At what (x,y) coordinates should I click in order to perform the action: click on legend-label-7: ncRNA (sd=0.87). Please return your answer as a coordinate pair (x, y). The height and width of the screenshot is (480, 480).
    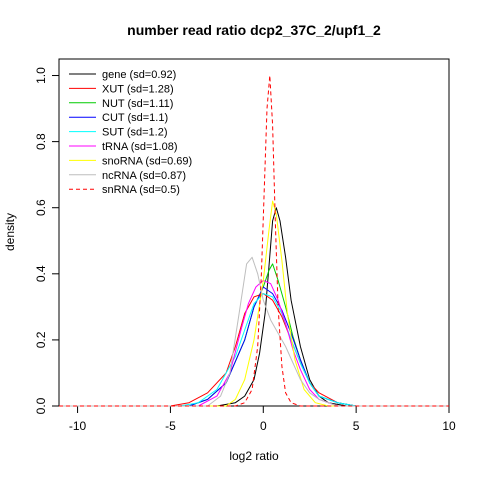
    Looking at the image, I should click on (144, 176).